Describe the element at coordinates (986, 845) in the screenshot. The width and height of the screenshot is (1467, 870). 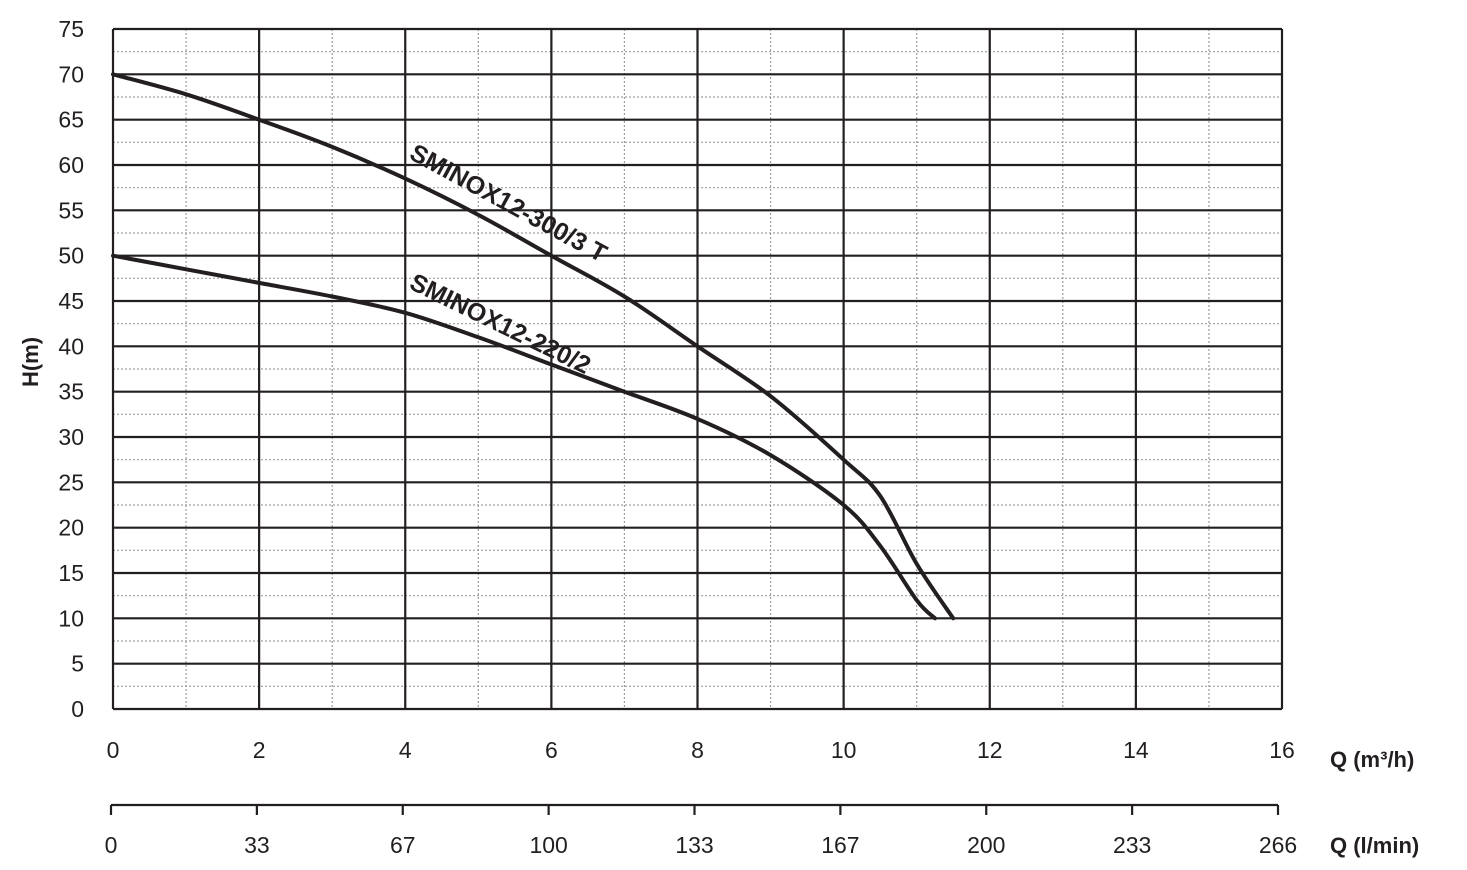
I see `x2-tick-label: 200` at that location.